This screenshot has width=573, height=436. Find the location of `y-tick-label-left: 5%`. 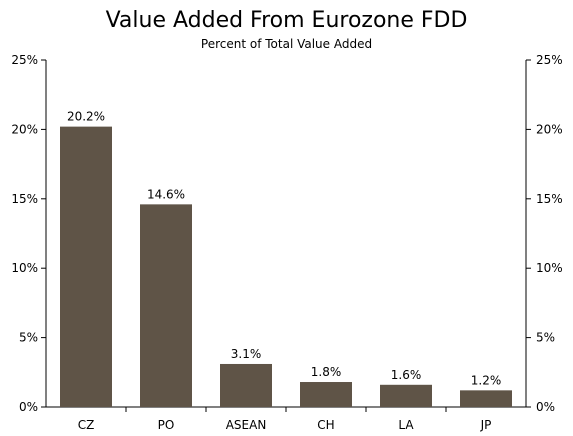

y-tick-label-left: 5% is located at coordinates (28, 338).